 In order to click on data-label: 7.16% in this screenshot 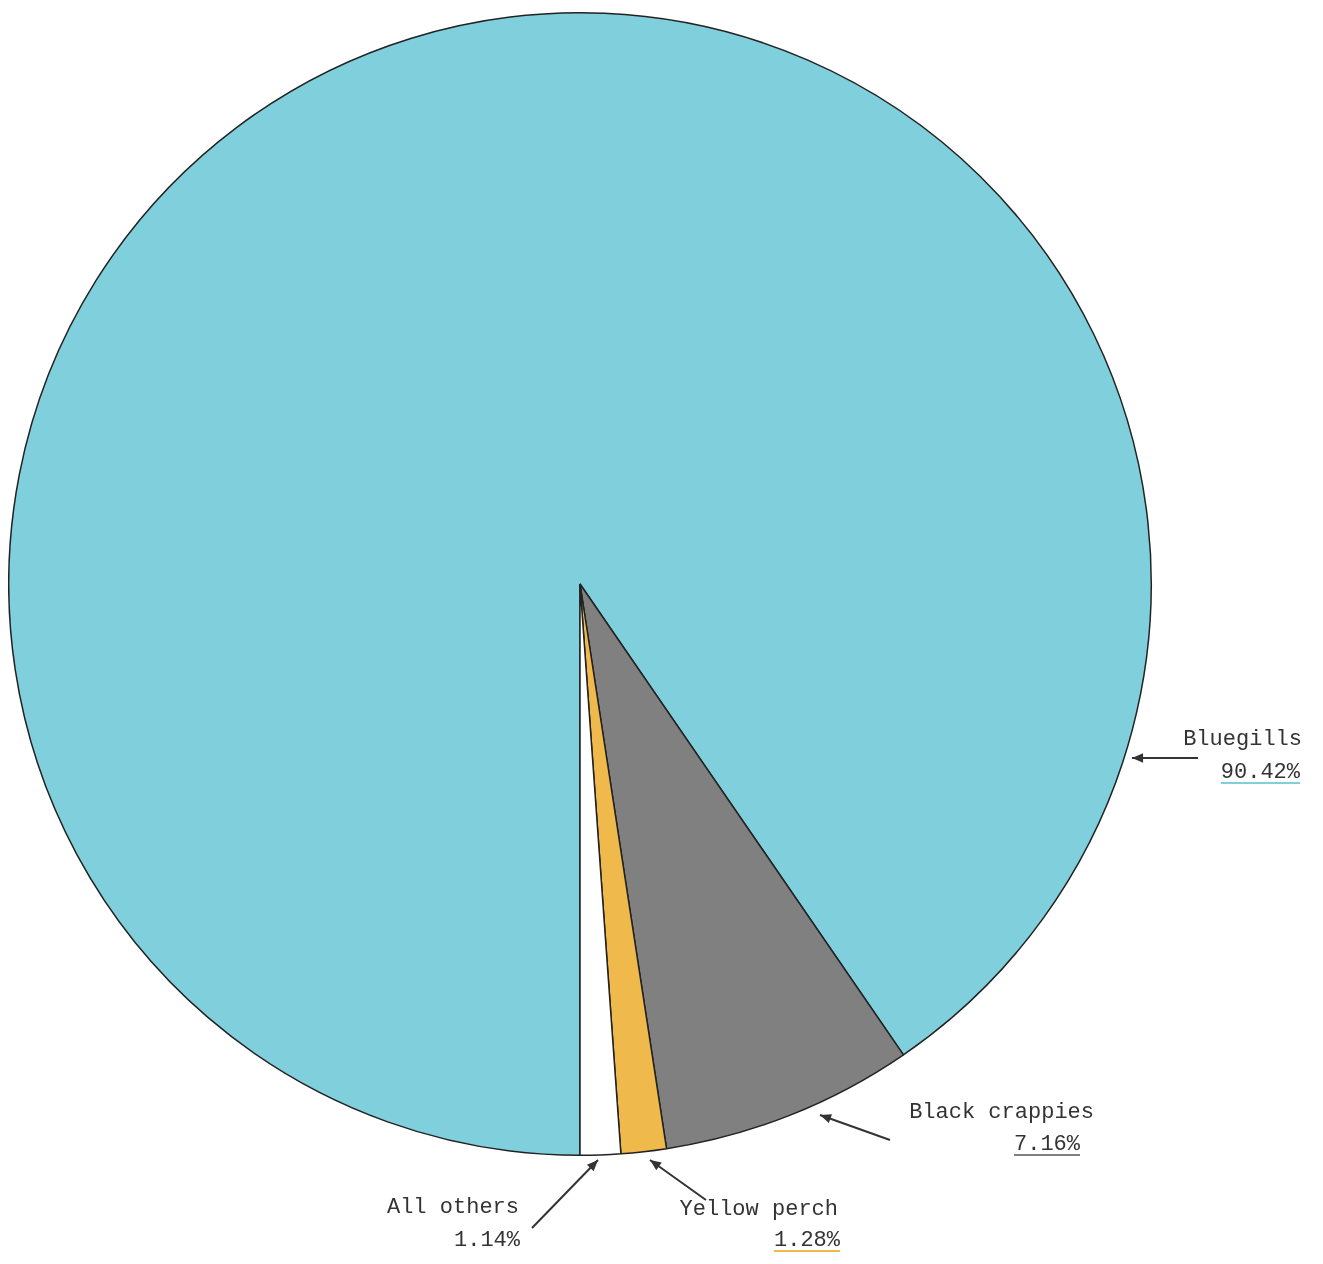, I will do `click(1047, 1144)`.